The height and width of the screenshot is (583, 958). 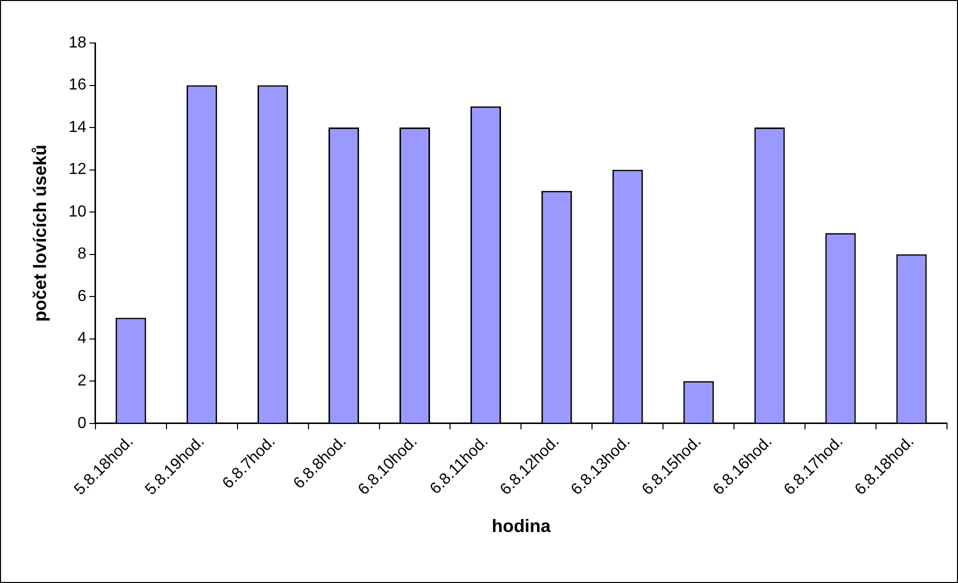 What do you see at coordinates (77, 169) in the screenshot?
I see `y-tick-label: 12` at bounding box center [77, 169].